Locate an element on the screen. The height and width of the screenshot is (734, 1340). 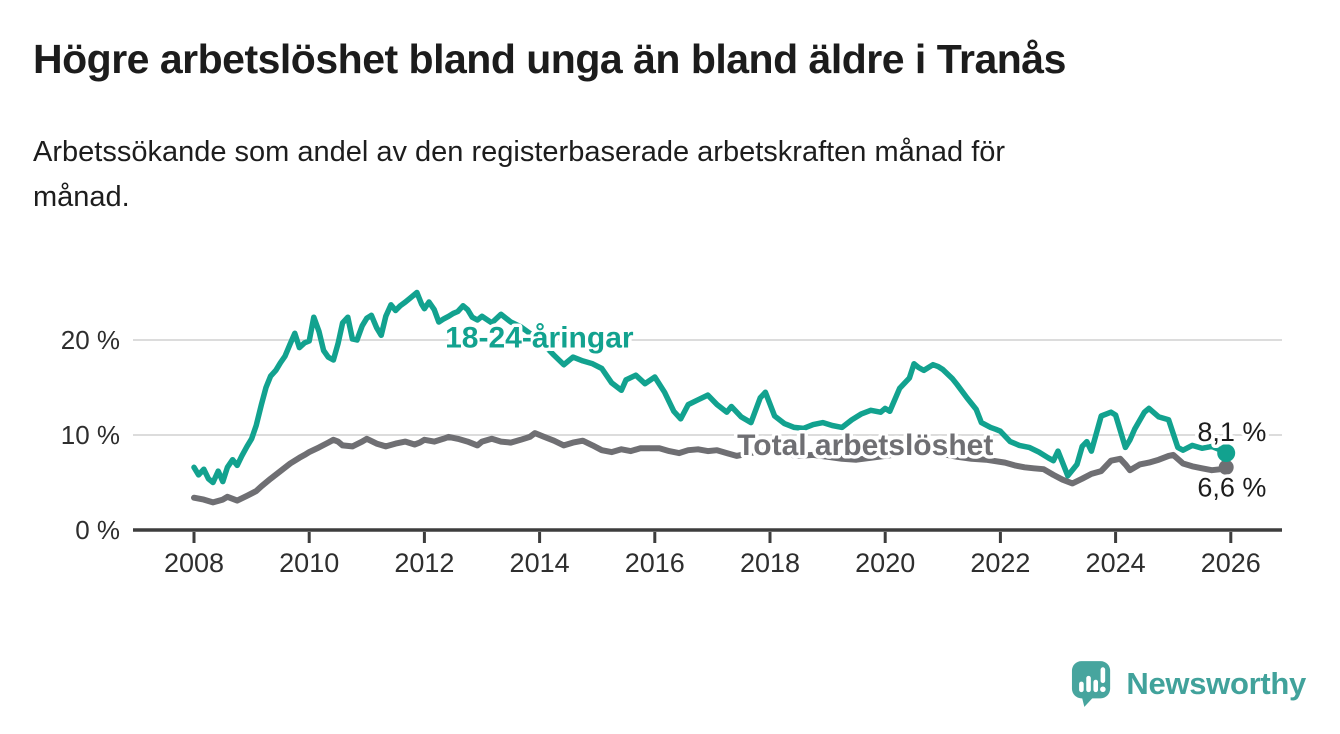
x-tick-label-2010: 2010 is located at coordinates (309, 563).